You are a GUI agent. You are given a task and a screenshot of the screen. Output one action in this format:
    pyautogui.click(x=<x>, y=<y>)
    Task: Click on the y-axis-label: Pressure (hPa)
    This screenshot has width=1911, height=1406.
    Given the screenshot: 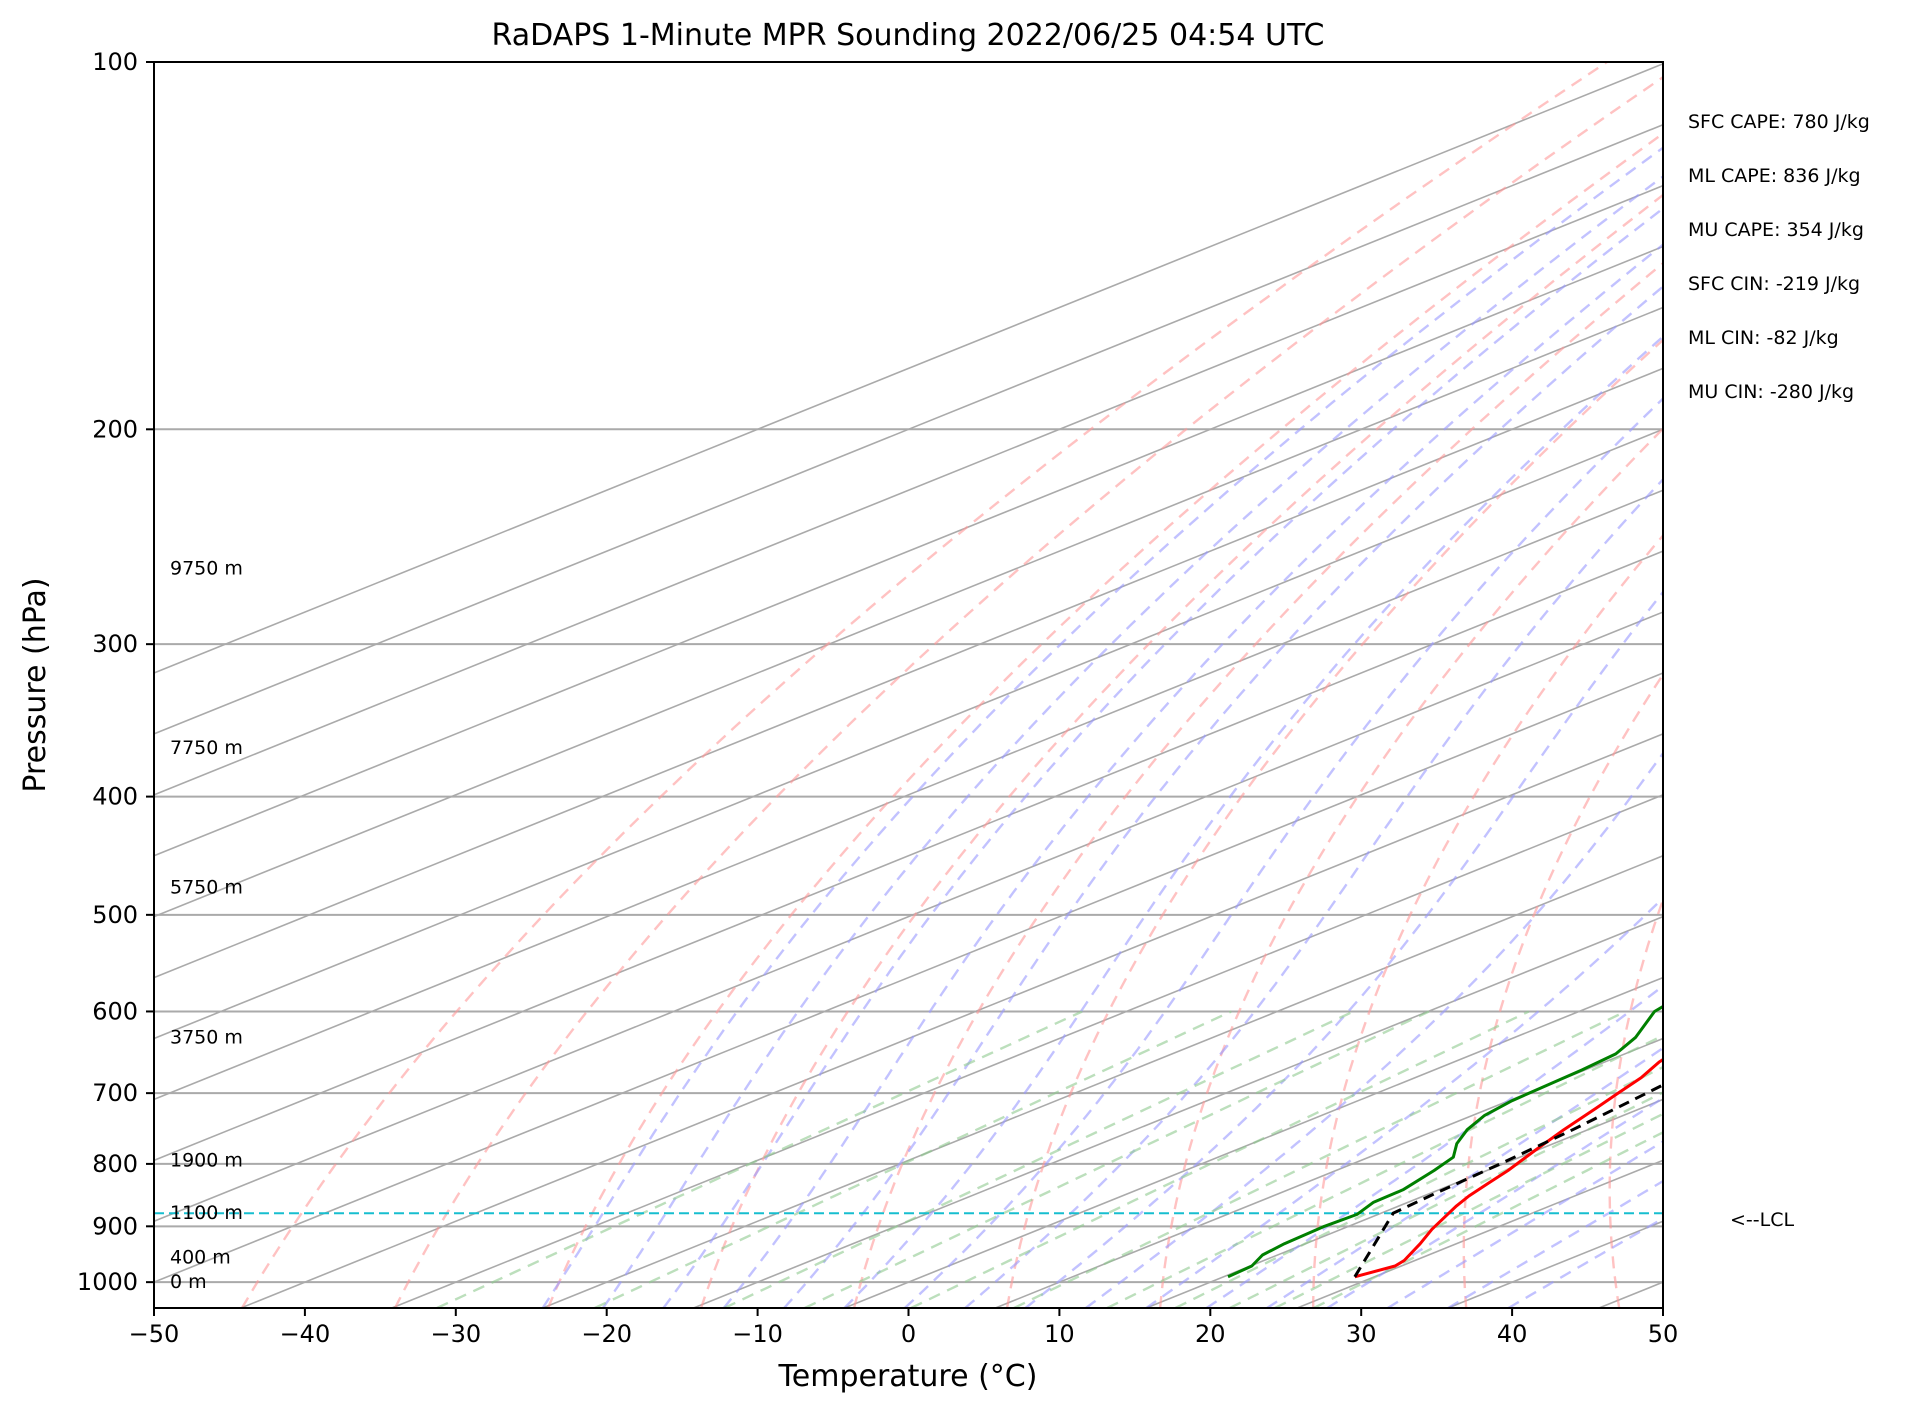 What is the action you would take?
    pyautogui.click(x=35, y=684)
    